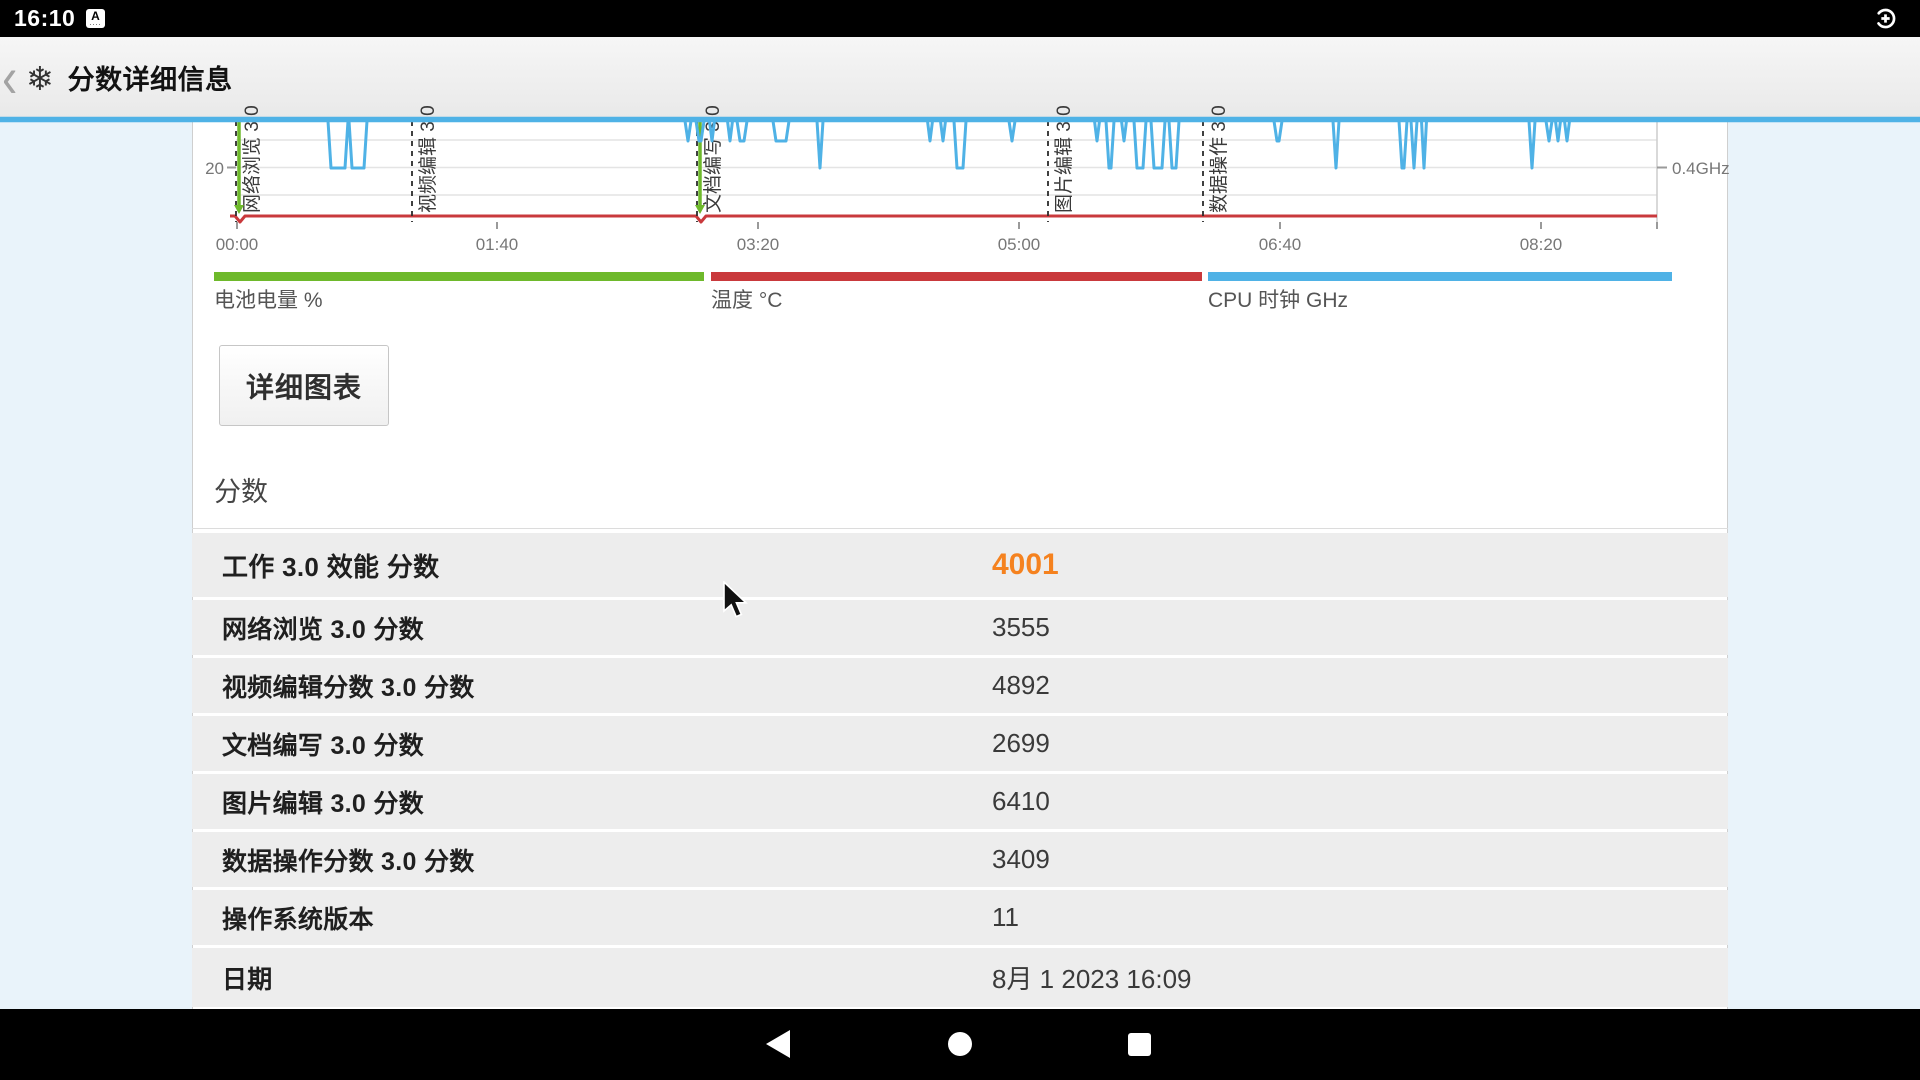 Image resolution: width=1920 pixels, height=1080 pixels. What do you see at coordinates (497, 244) in the screenshot?
I see `svg-text: 01:40` at bounding box center [497, 244].